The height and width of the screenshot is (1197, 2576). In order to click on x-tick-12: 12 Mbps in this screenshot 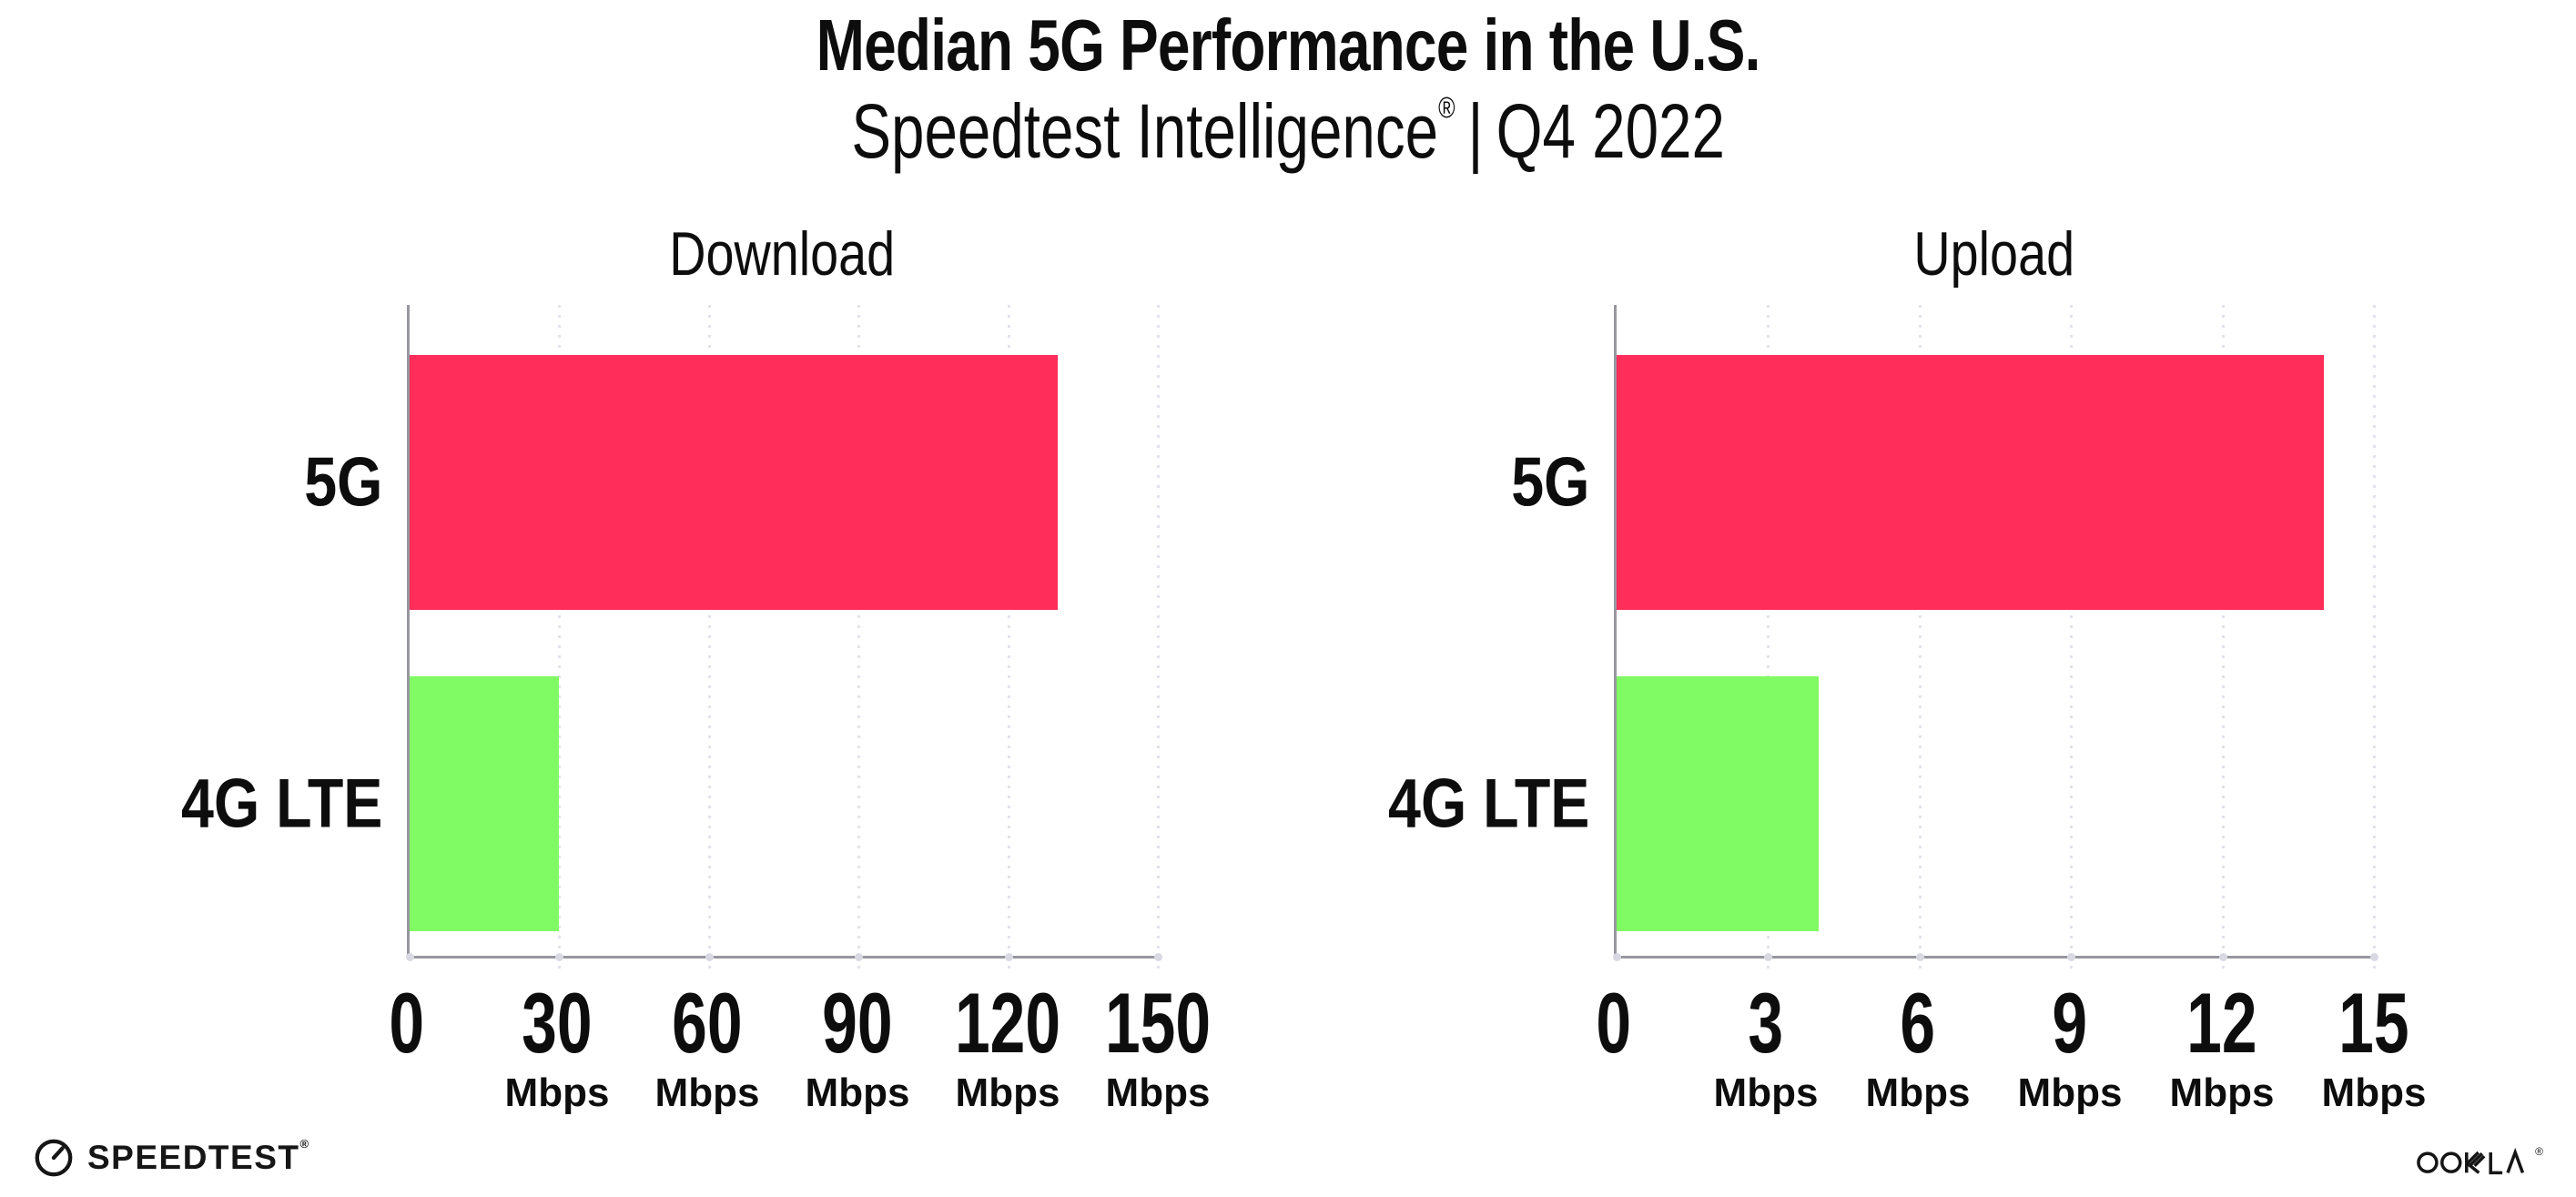, I will do `click(2222, 1046)`.